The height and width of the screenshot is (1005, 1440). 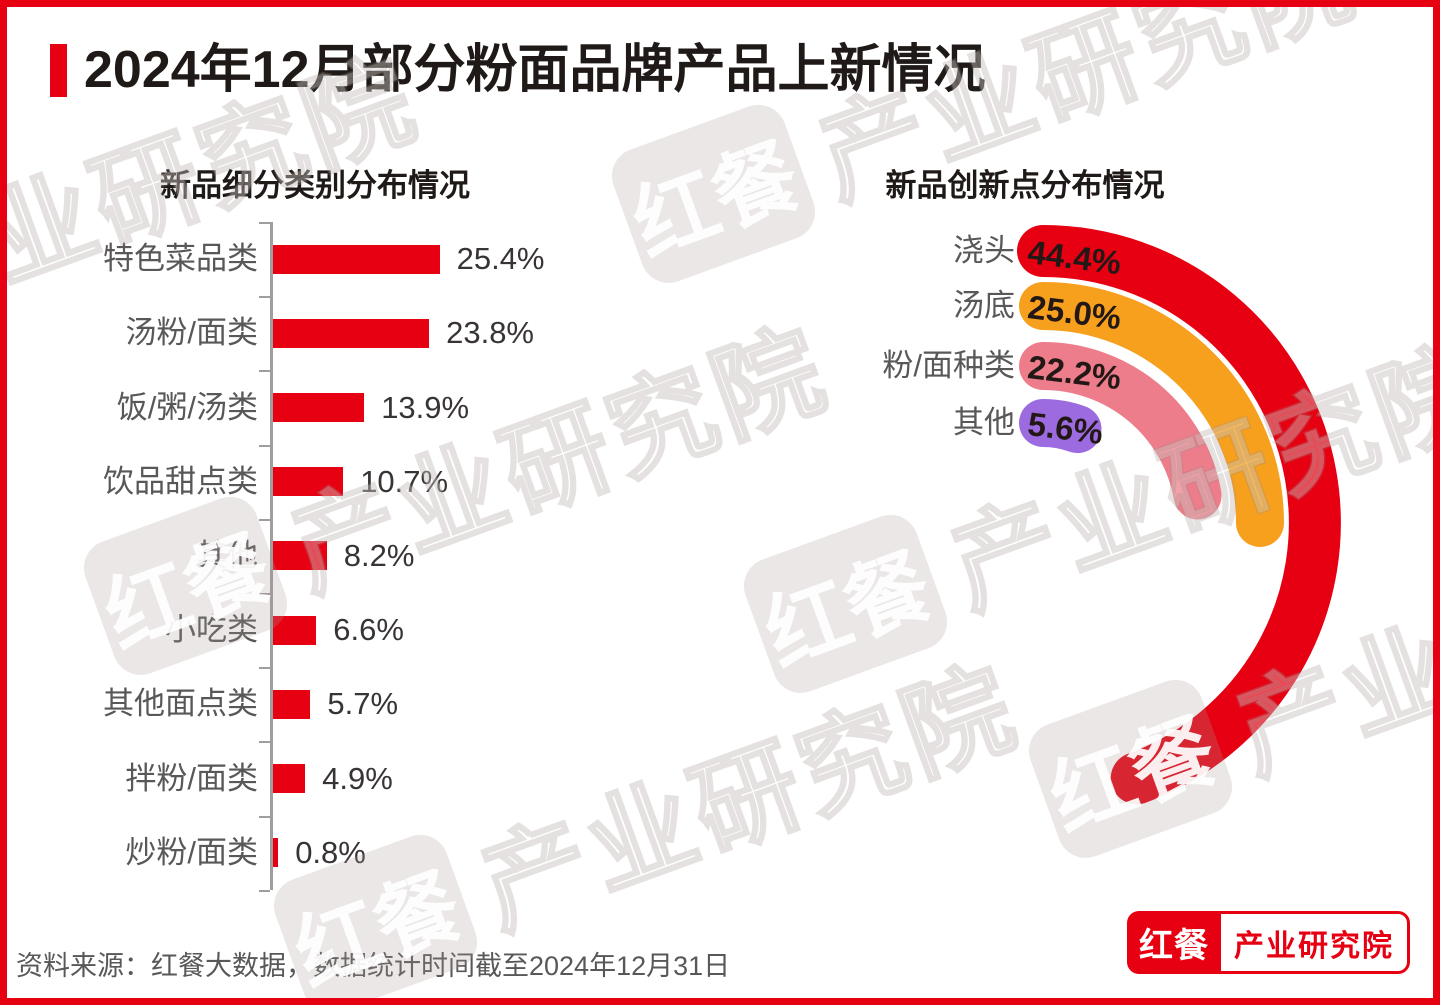 I want to click on logo-org-name: 产业研究院, so click(x=1315, y=942).